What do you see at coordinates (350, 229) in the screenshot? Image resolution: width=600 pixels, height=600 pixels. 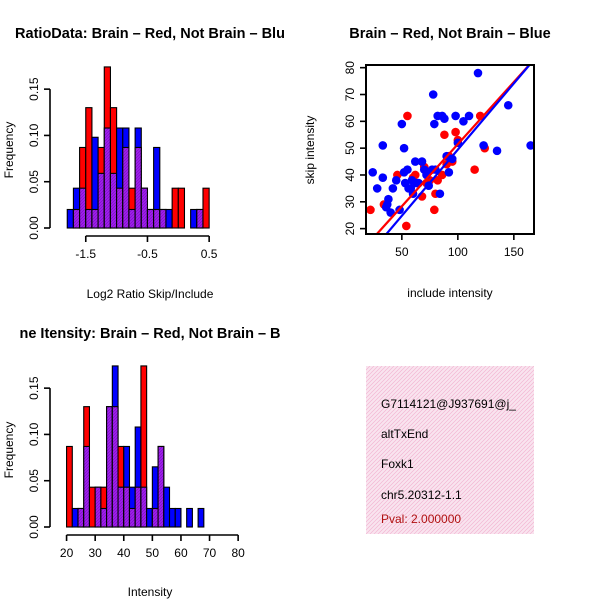 I see `intensity-scatter-y-tick-label: 20` at bounding box center [350, 229].